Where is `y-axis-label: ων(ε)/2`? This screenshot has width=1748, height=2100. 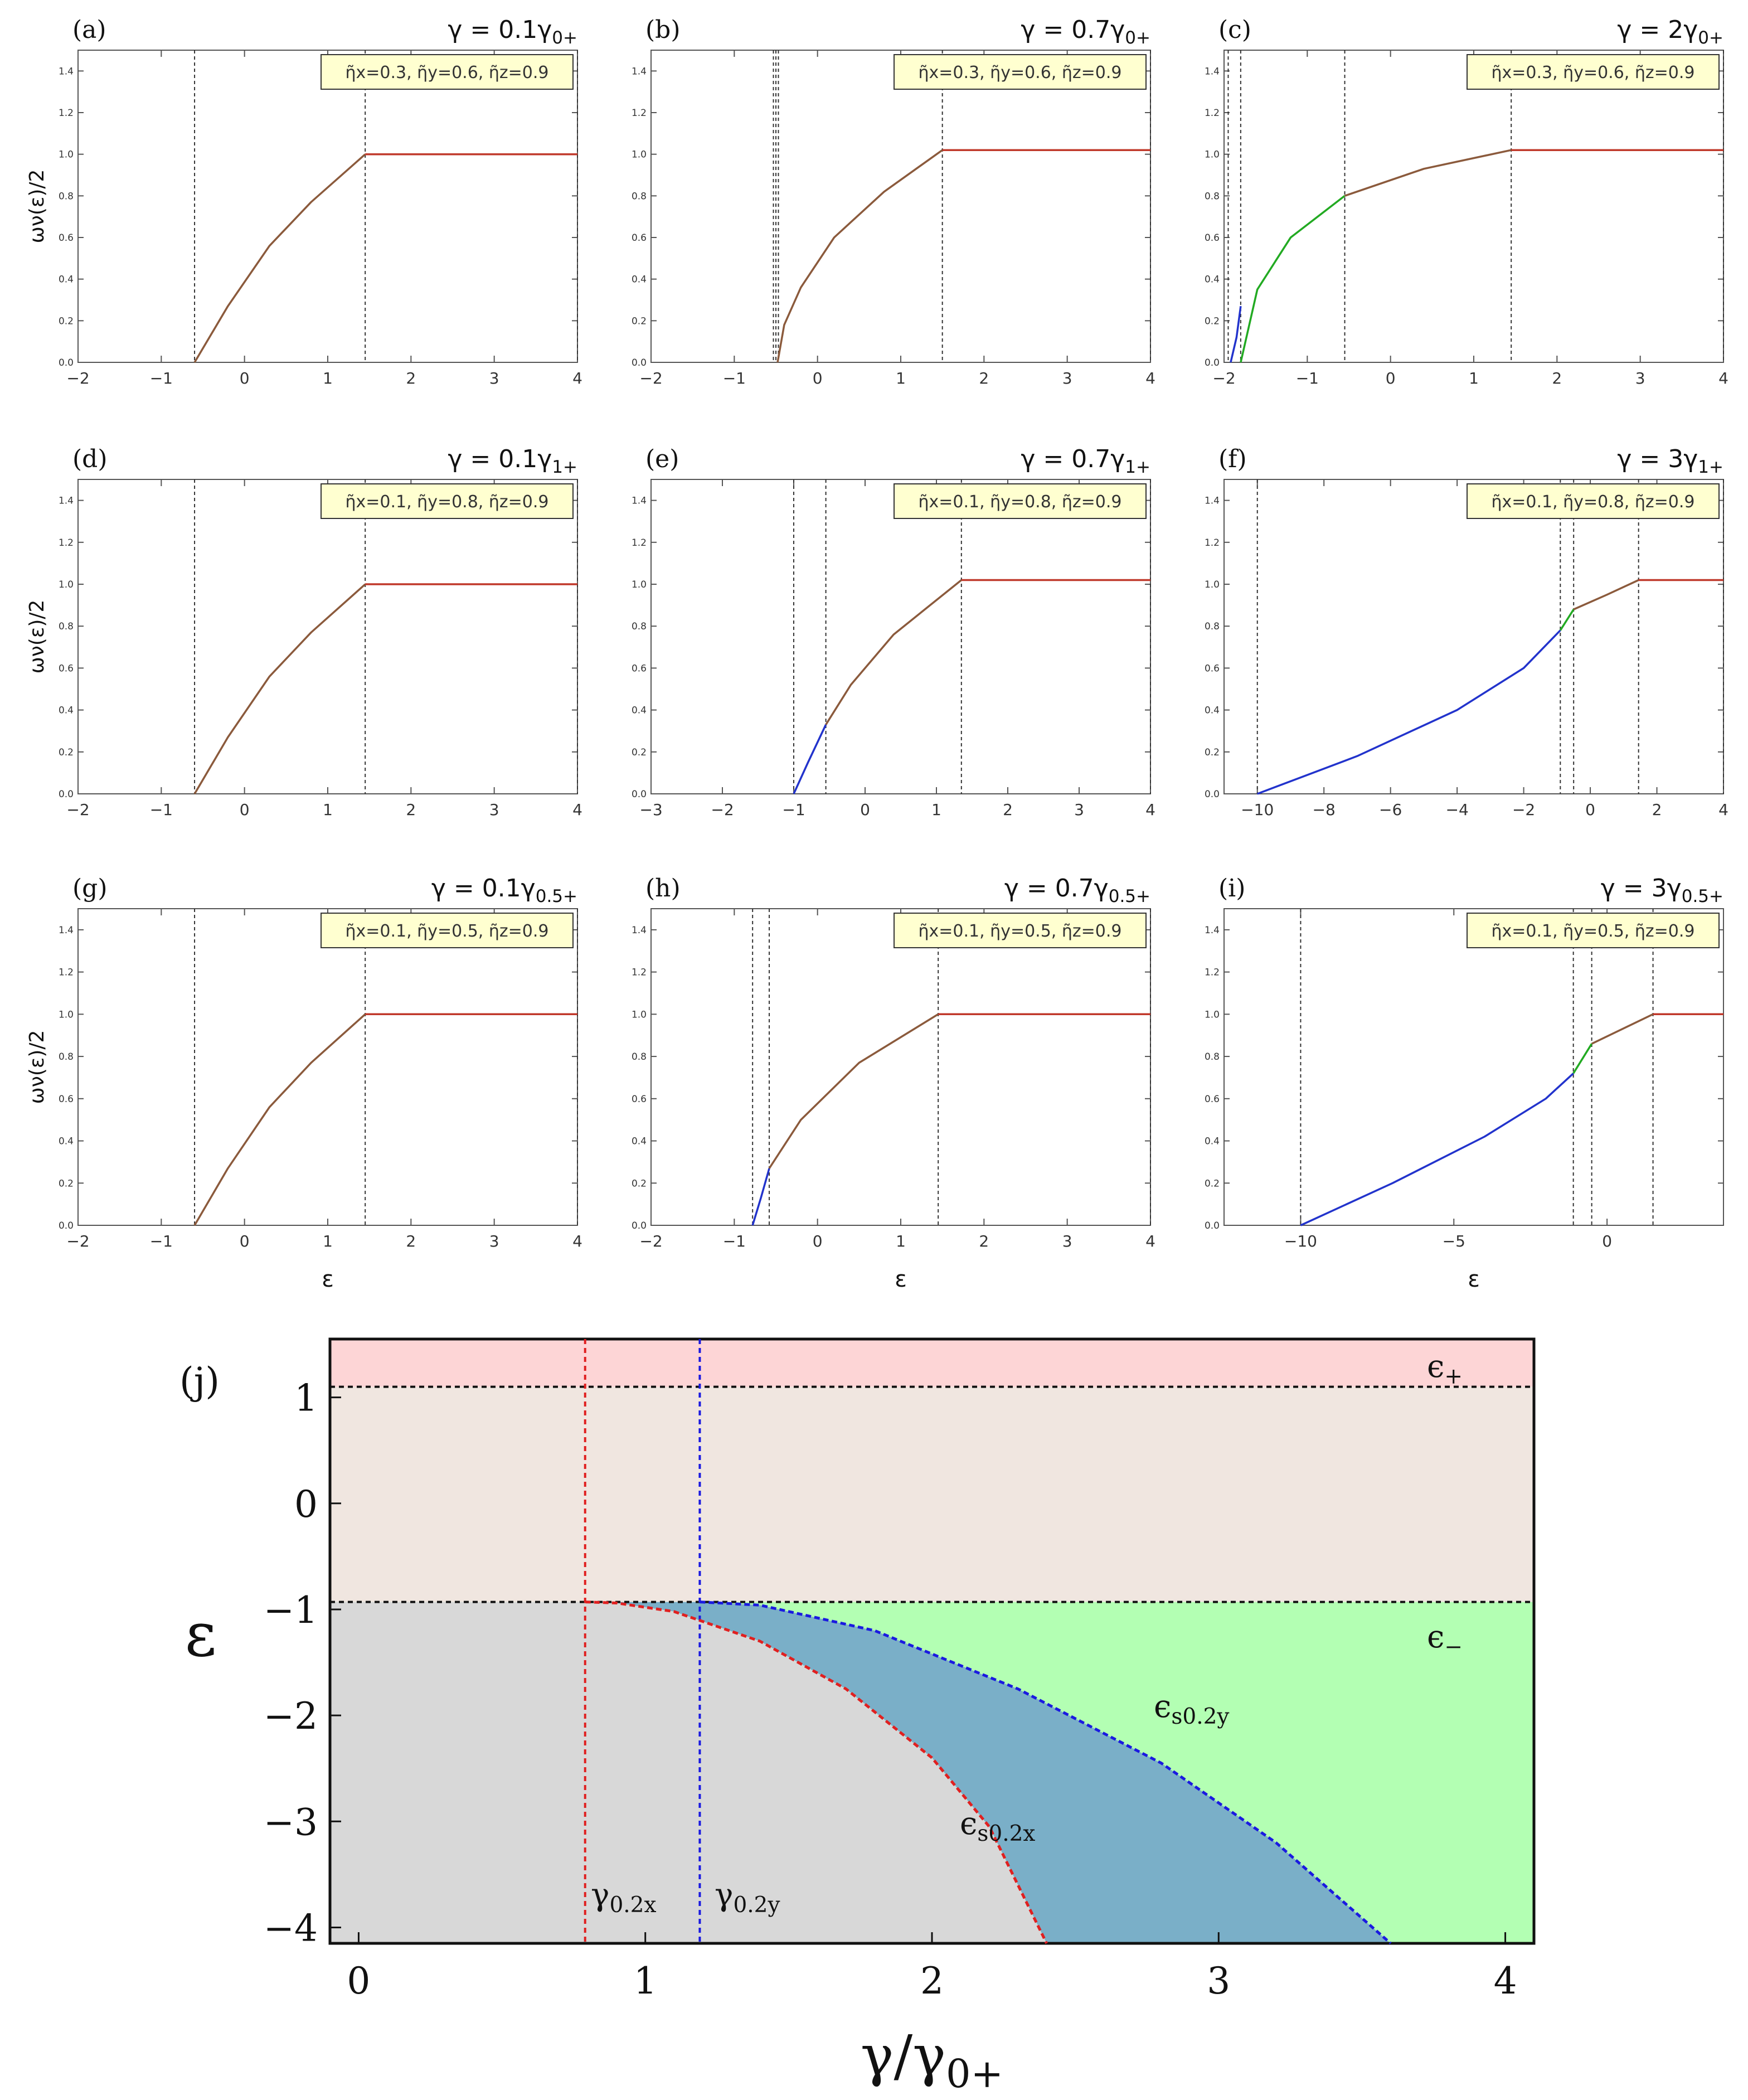
y-axis-label: ων(ε)/2 is located at coordinates (37, 637).